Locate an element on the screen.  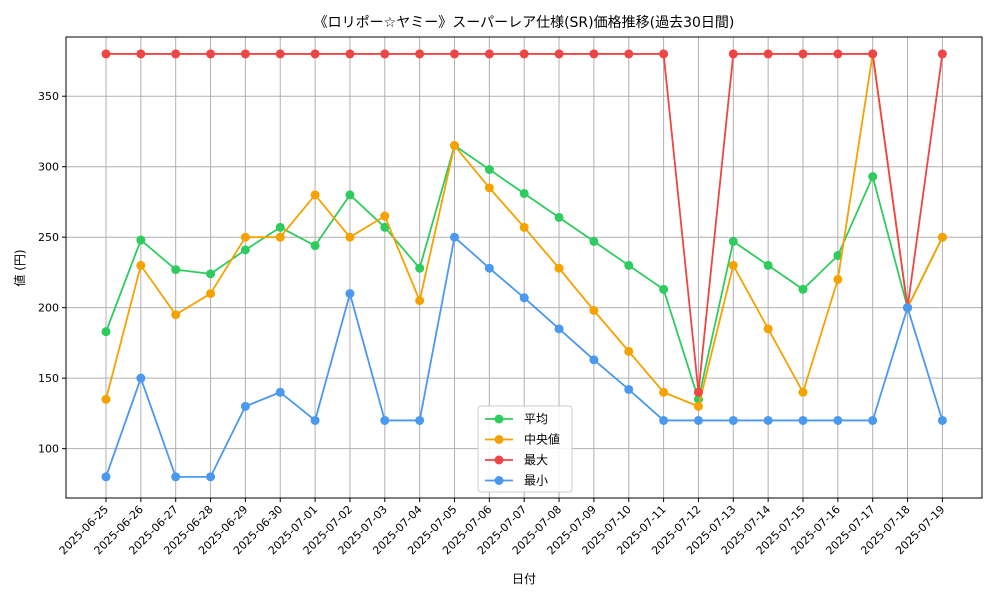
y-tick-label: 150 is located at coordinates (48, 378).